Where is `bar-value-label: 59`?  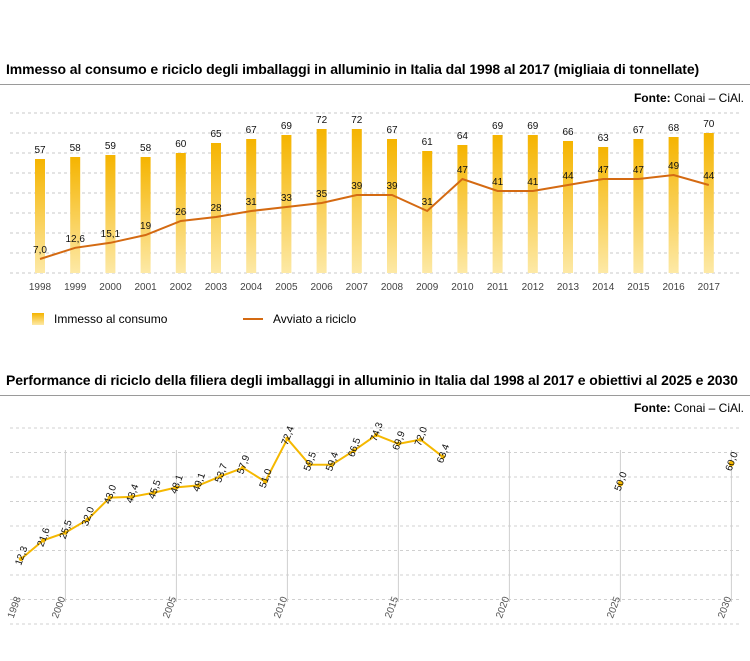 bar-value-label: 59 is located at coordinates (111, 146).